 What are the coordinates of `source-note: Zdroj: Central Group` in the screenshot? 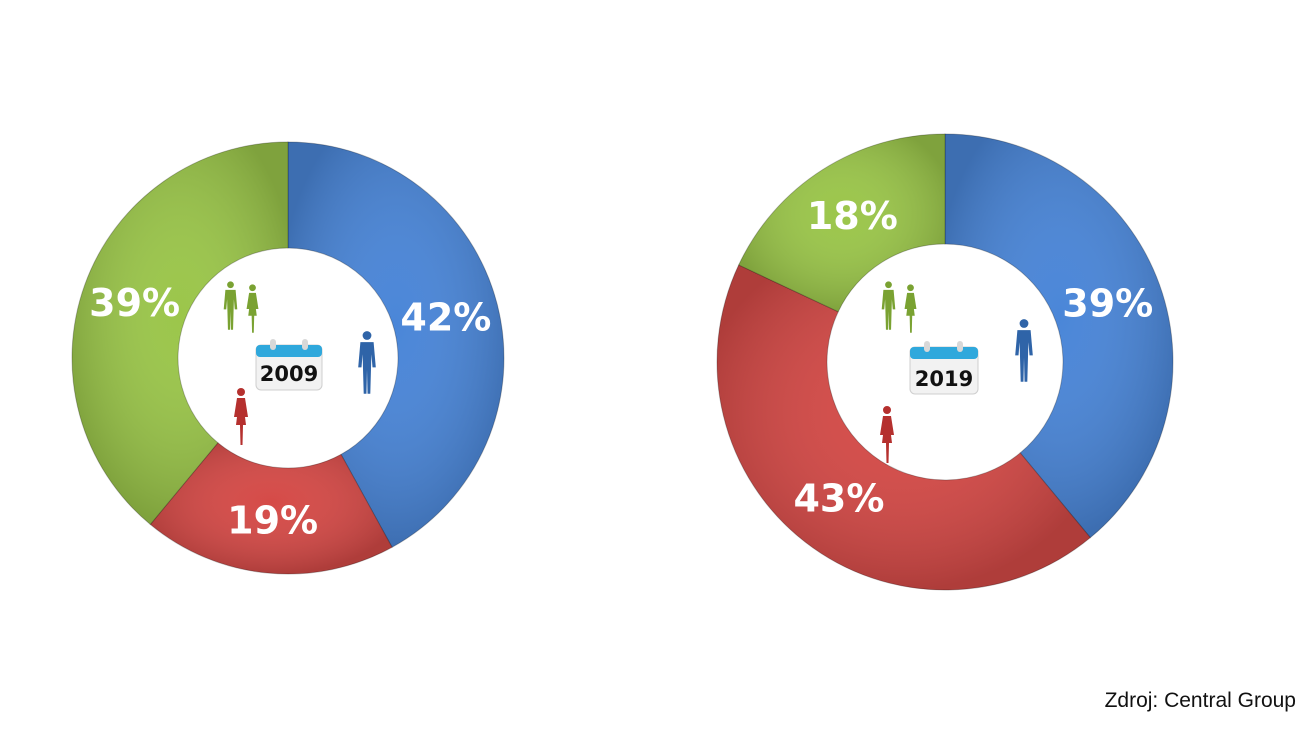 It's located at (1200, 700).